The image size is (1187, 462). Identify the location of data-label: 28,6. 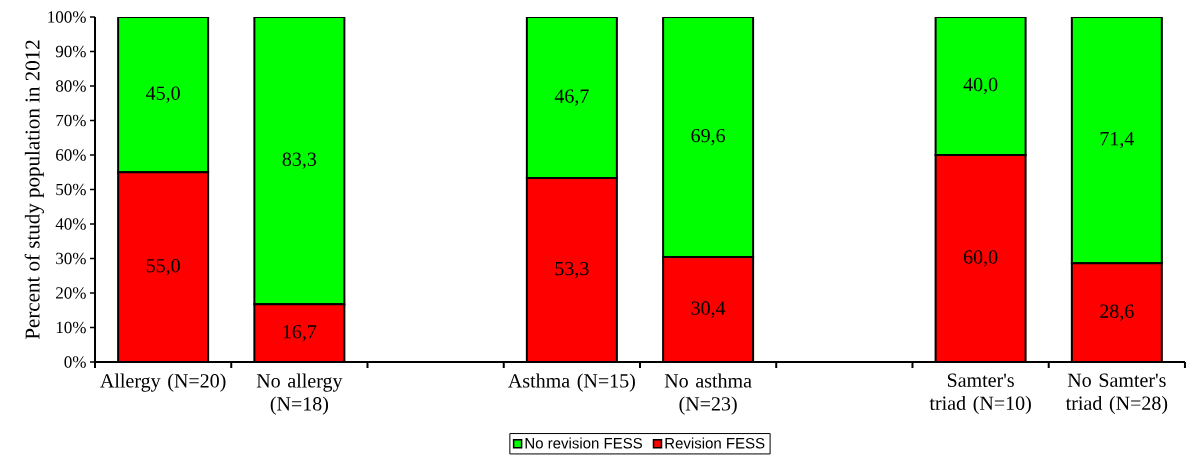
(1117, 312).